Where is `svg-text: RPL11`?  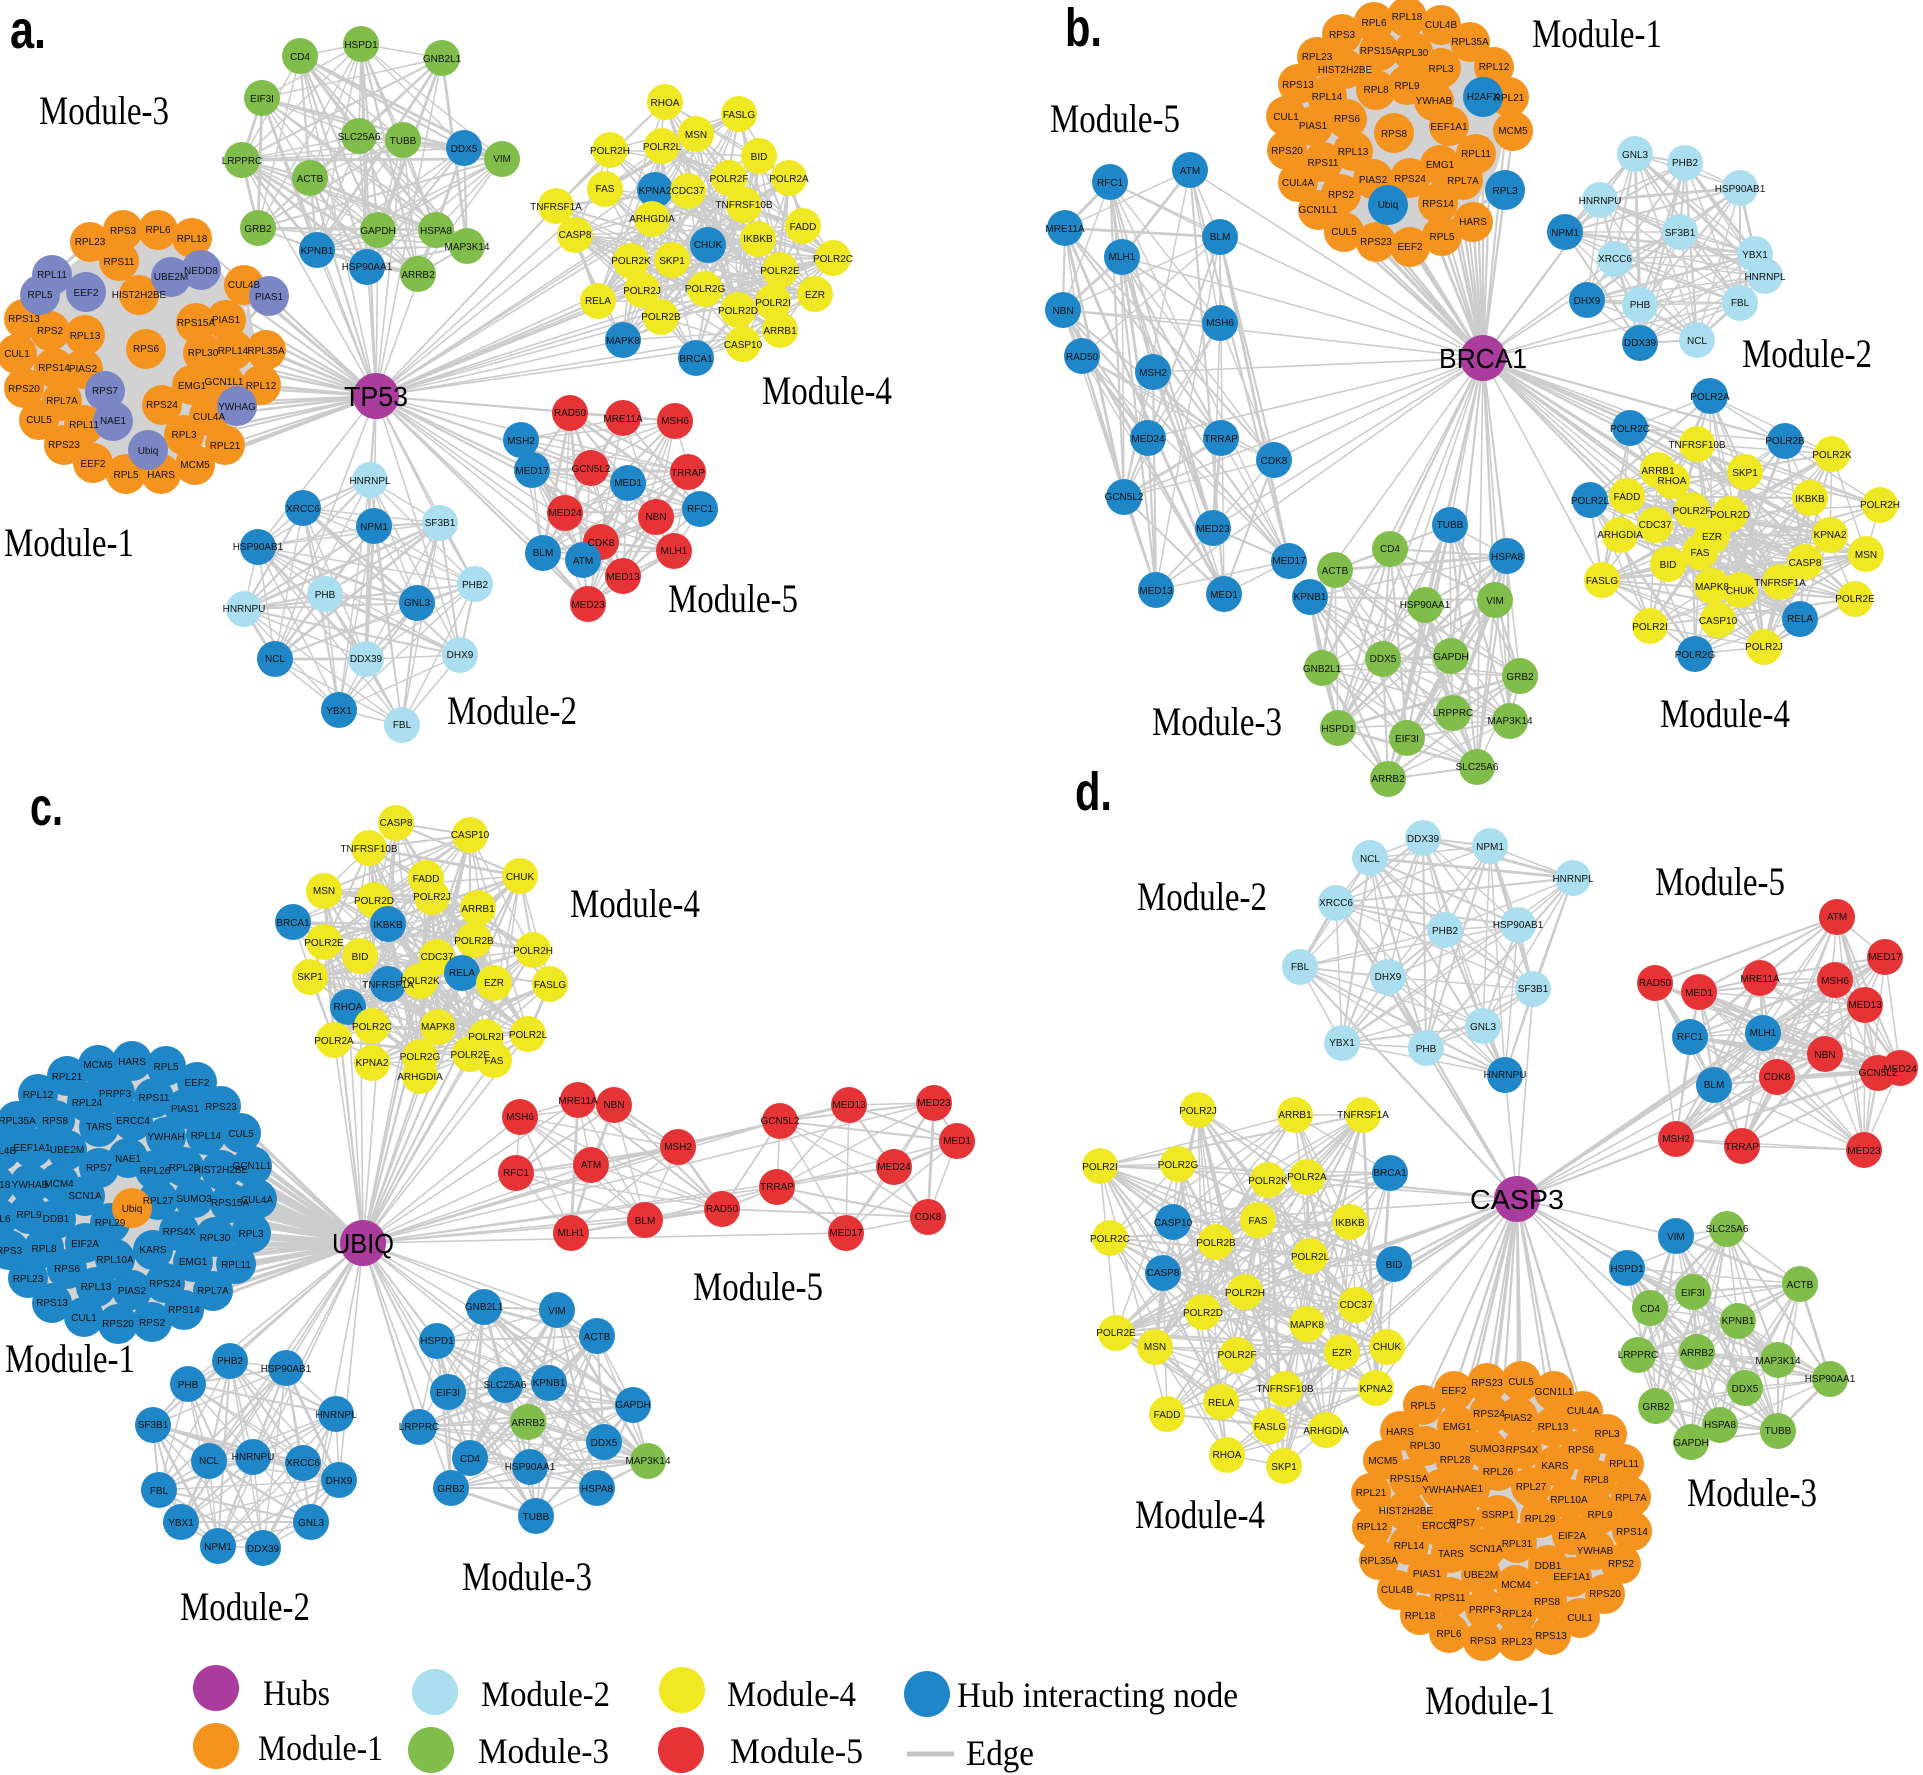
svg-text: RPL11 is located at coordinates (84, 425).